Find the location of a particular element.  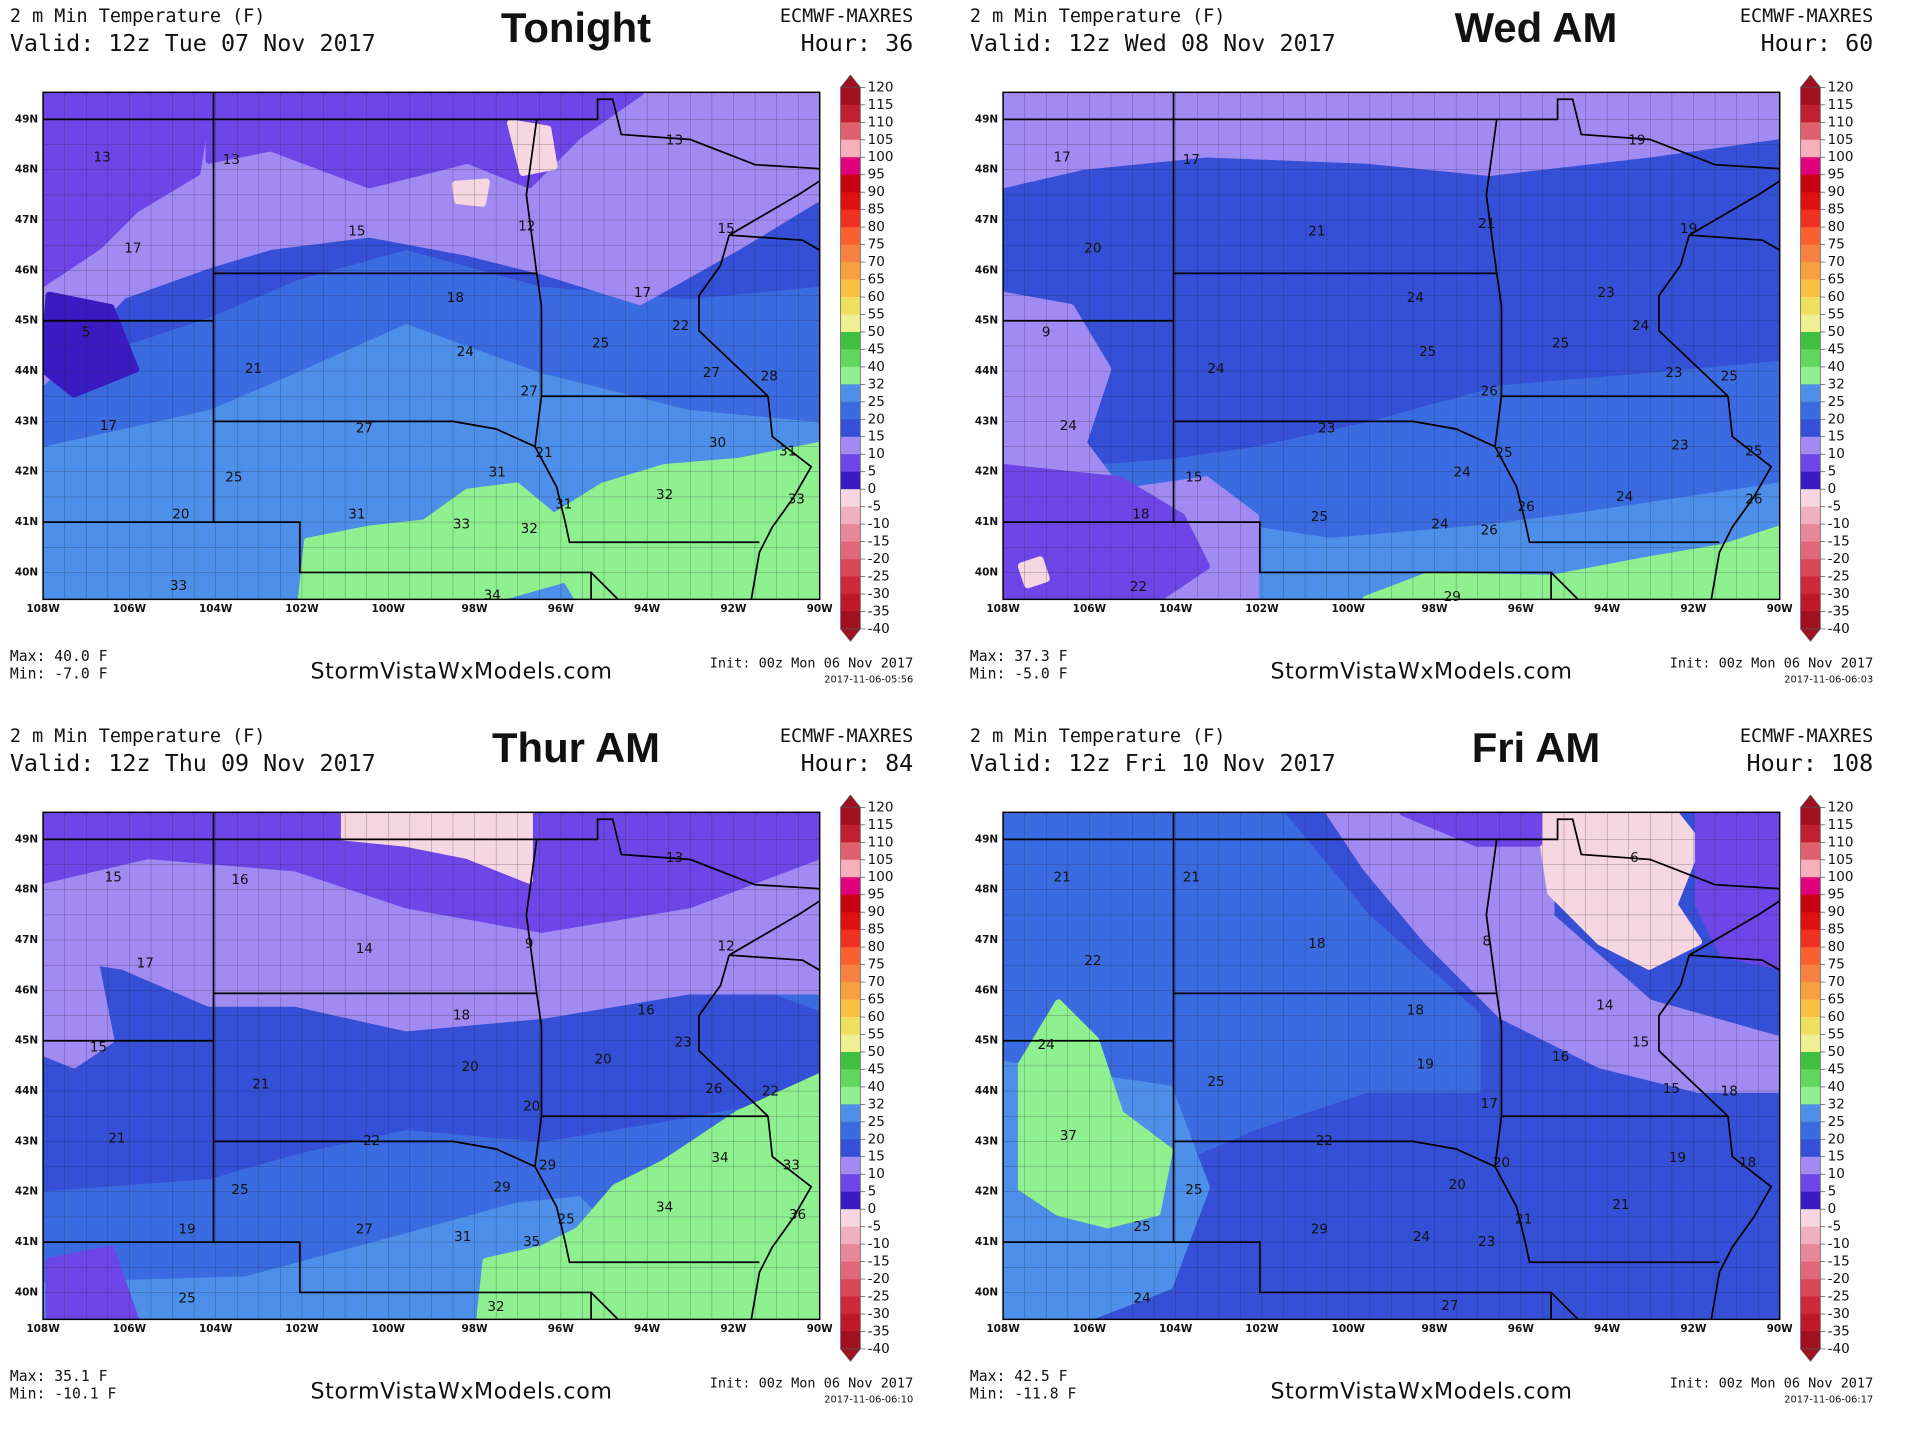

forecast-hour: Hour: 84 is located at coordinates (857, 763).